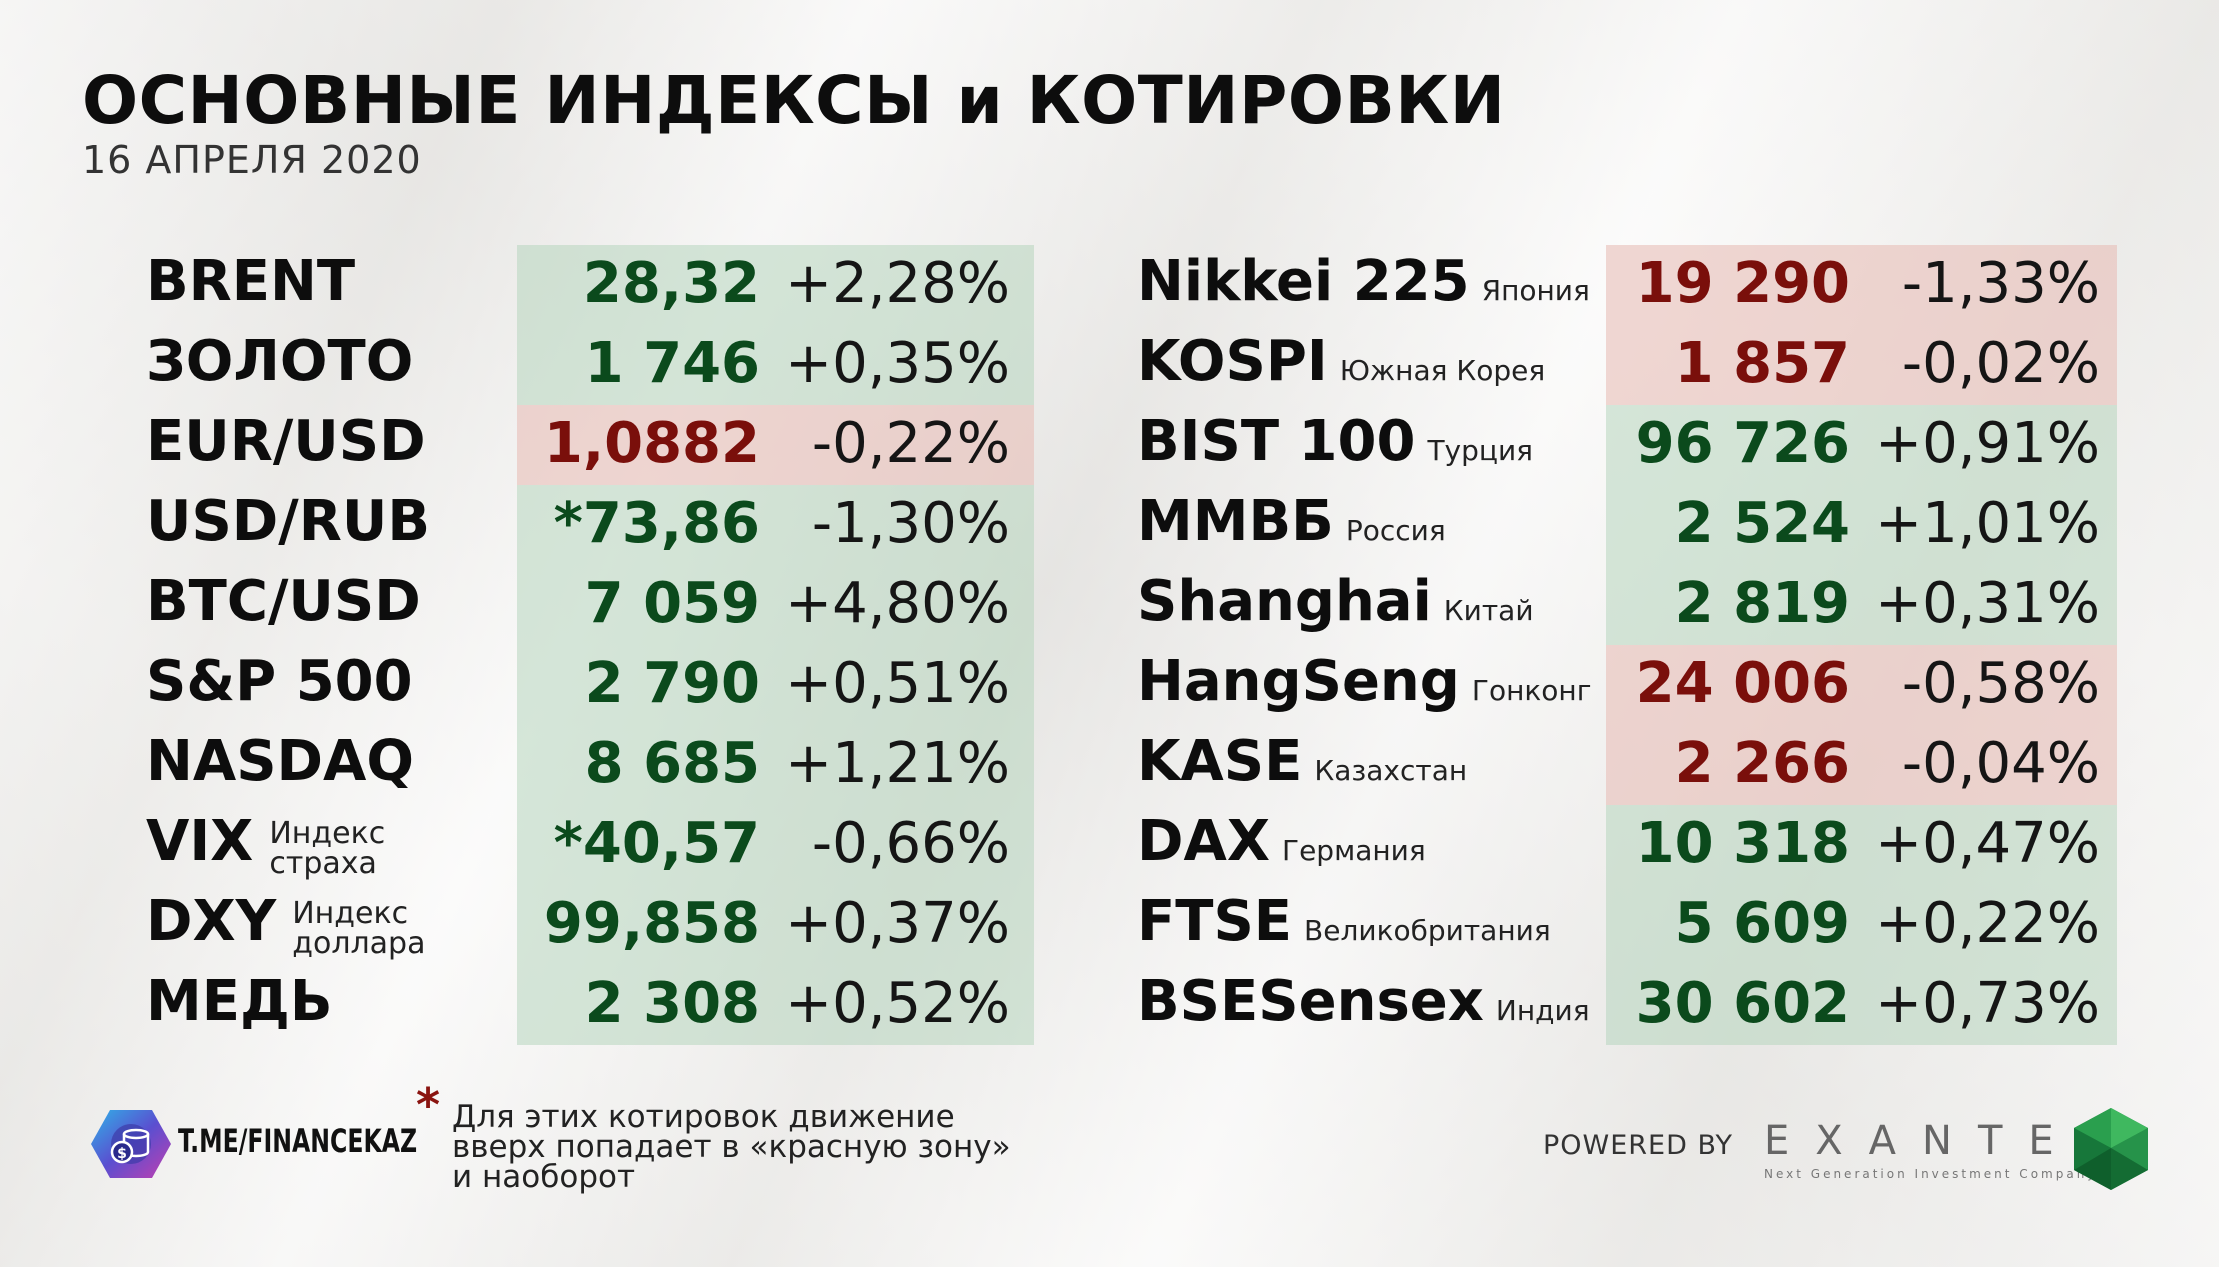 The height and width of the screenshot is (1267, 2219). What do you see at coordinates (1354, 850) in the screenshot?
I see `quote-country: Германия` at bounding box center [1354, 850].